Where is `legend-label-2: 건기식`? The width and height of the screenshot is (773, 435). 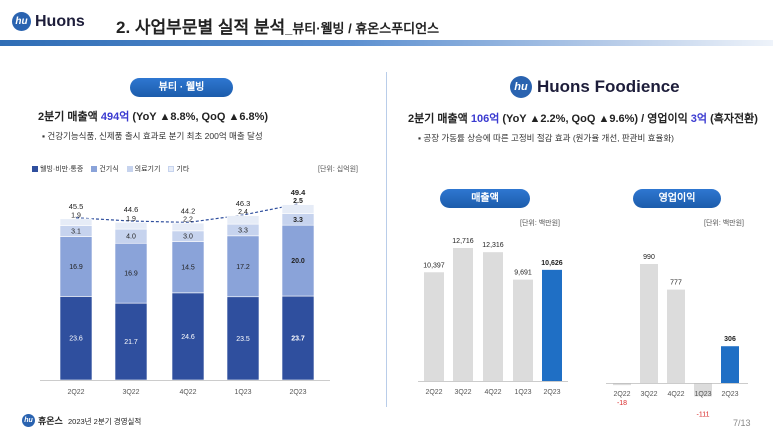 legend-label-2: 건기식 is located at coordinates (109, 169).